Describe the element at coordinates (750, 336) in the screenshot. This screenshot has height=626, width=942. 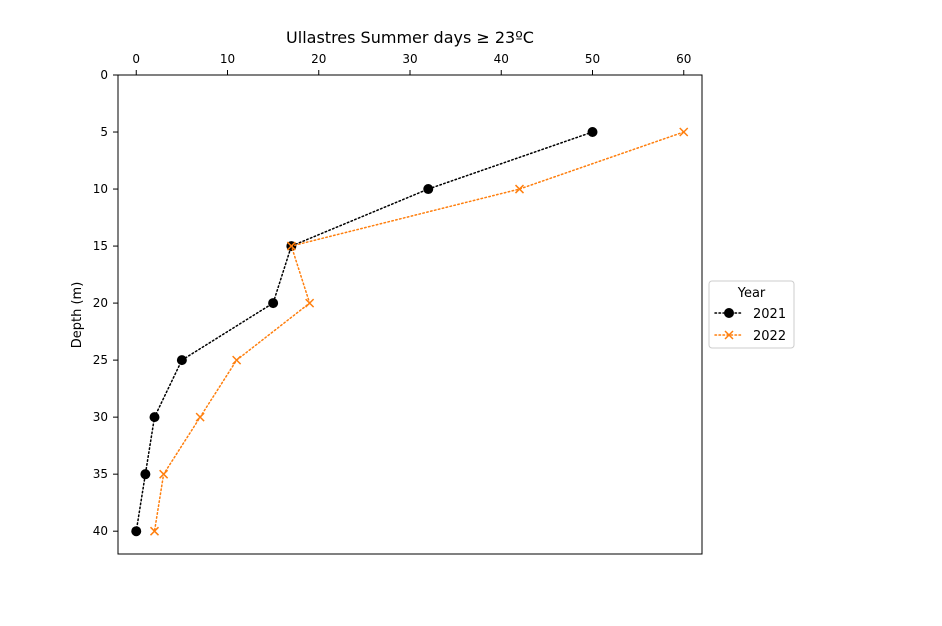
I see `legend-entry-2022: 2022` at that location.